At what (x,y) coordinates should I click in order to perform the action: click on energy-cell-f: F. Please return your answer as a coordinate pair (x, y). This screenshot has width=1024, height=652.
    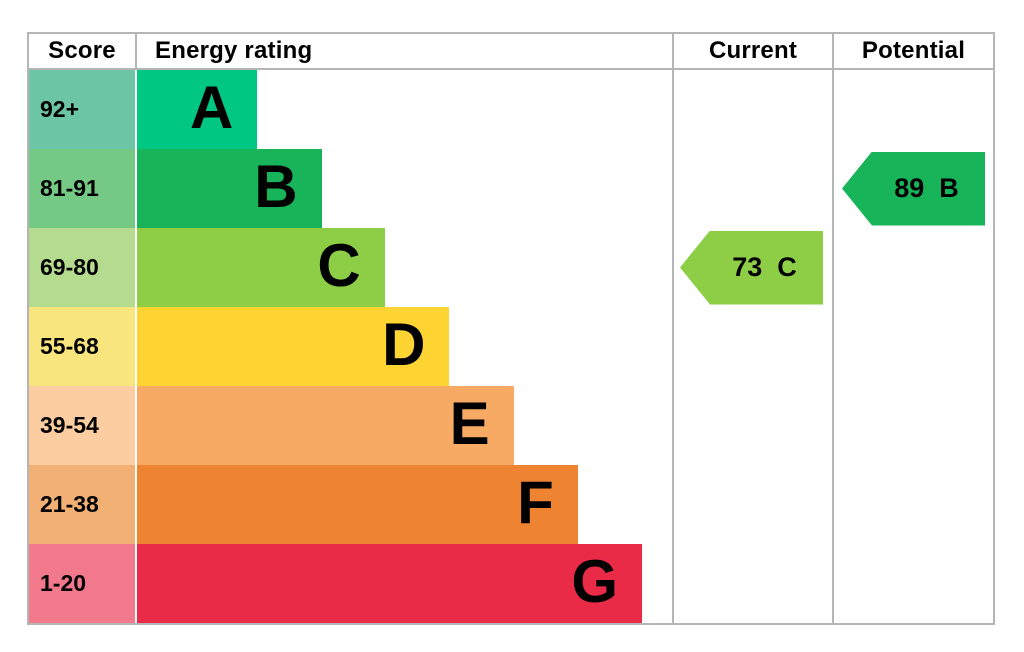
    Looking at the image, I should click on (404, 504).